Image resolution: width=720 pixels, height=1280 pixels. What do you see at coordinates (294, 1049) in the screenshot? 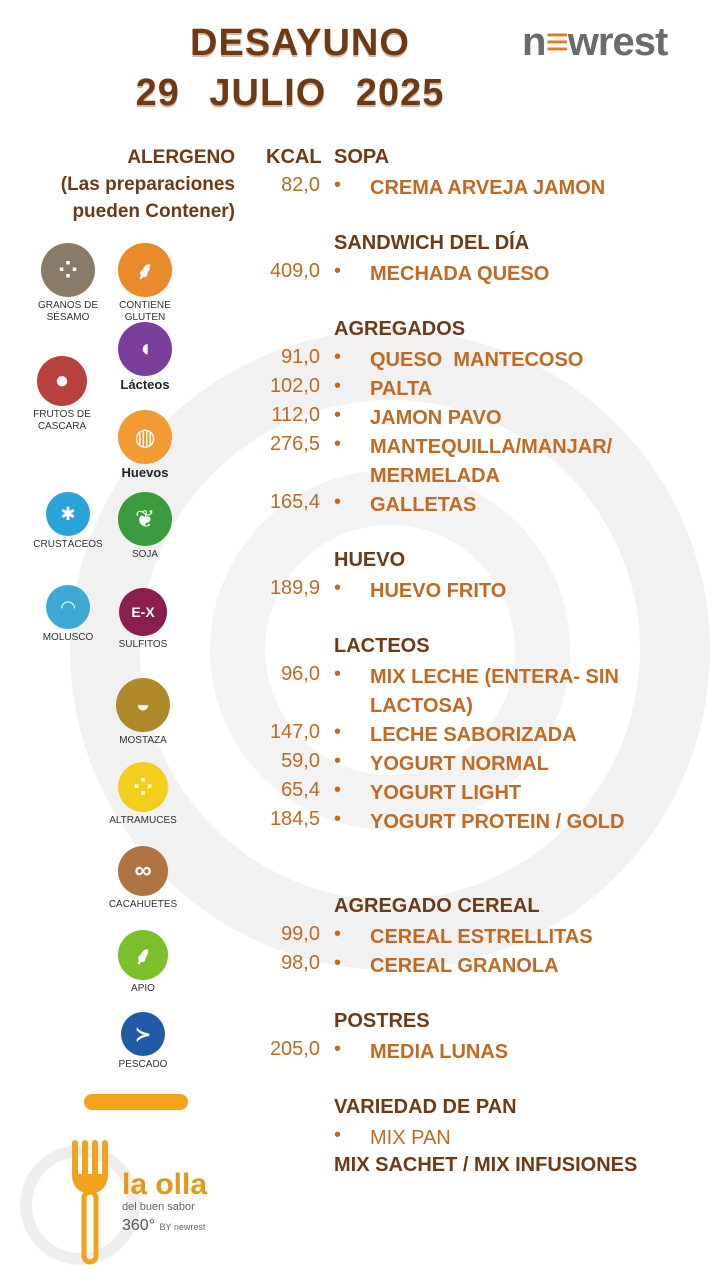
I see `kcal-value: 205,0` at bounding box center [294, 1049].